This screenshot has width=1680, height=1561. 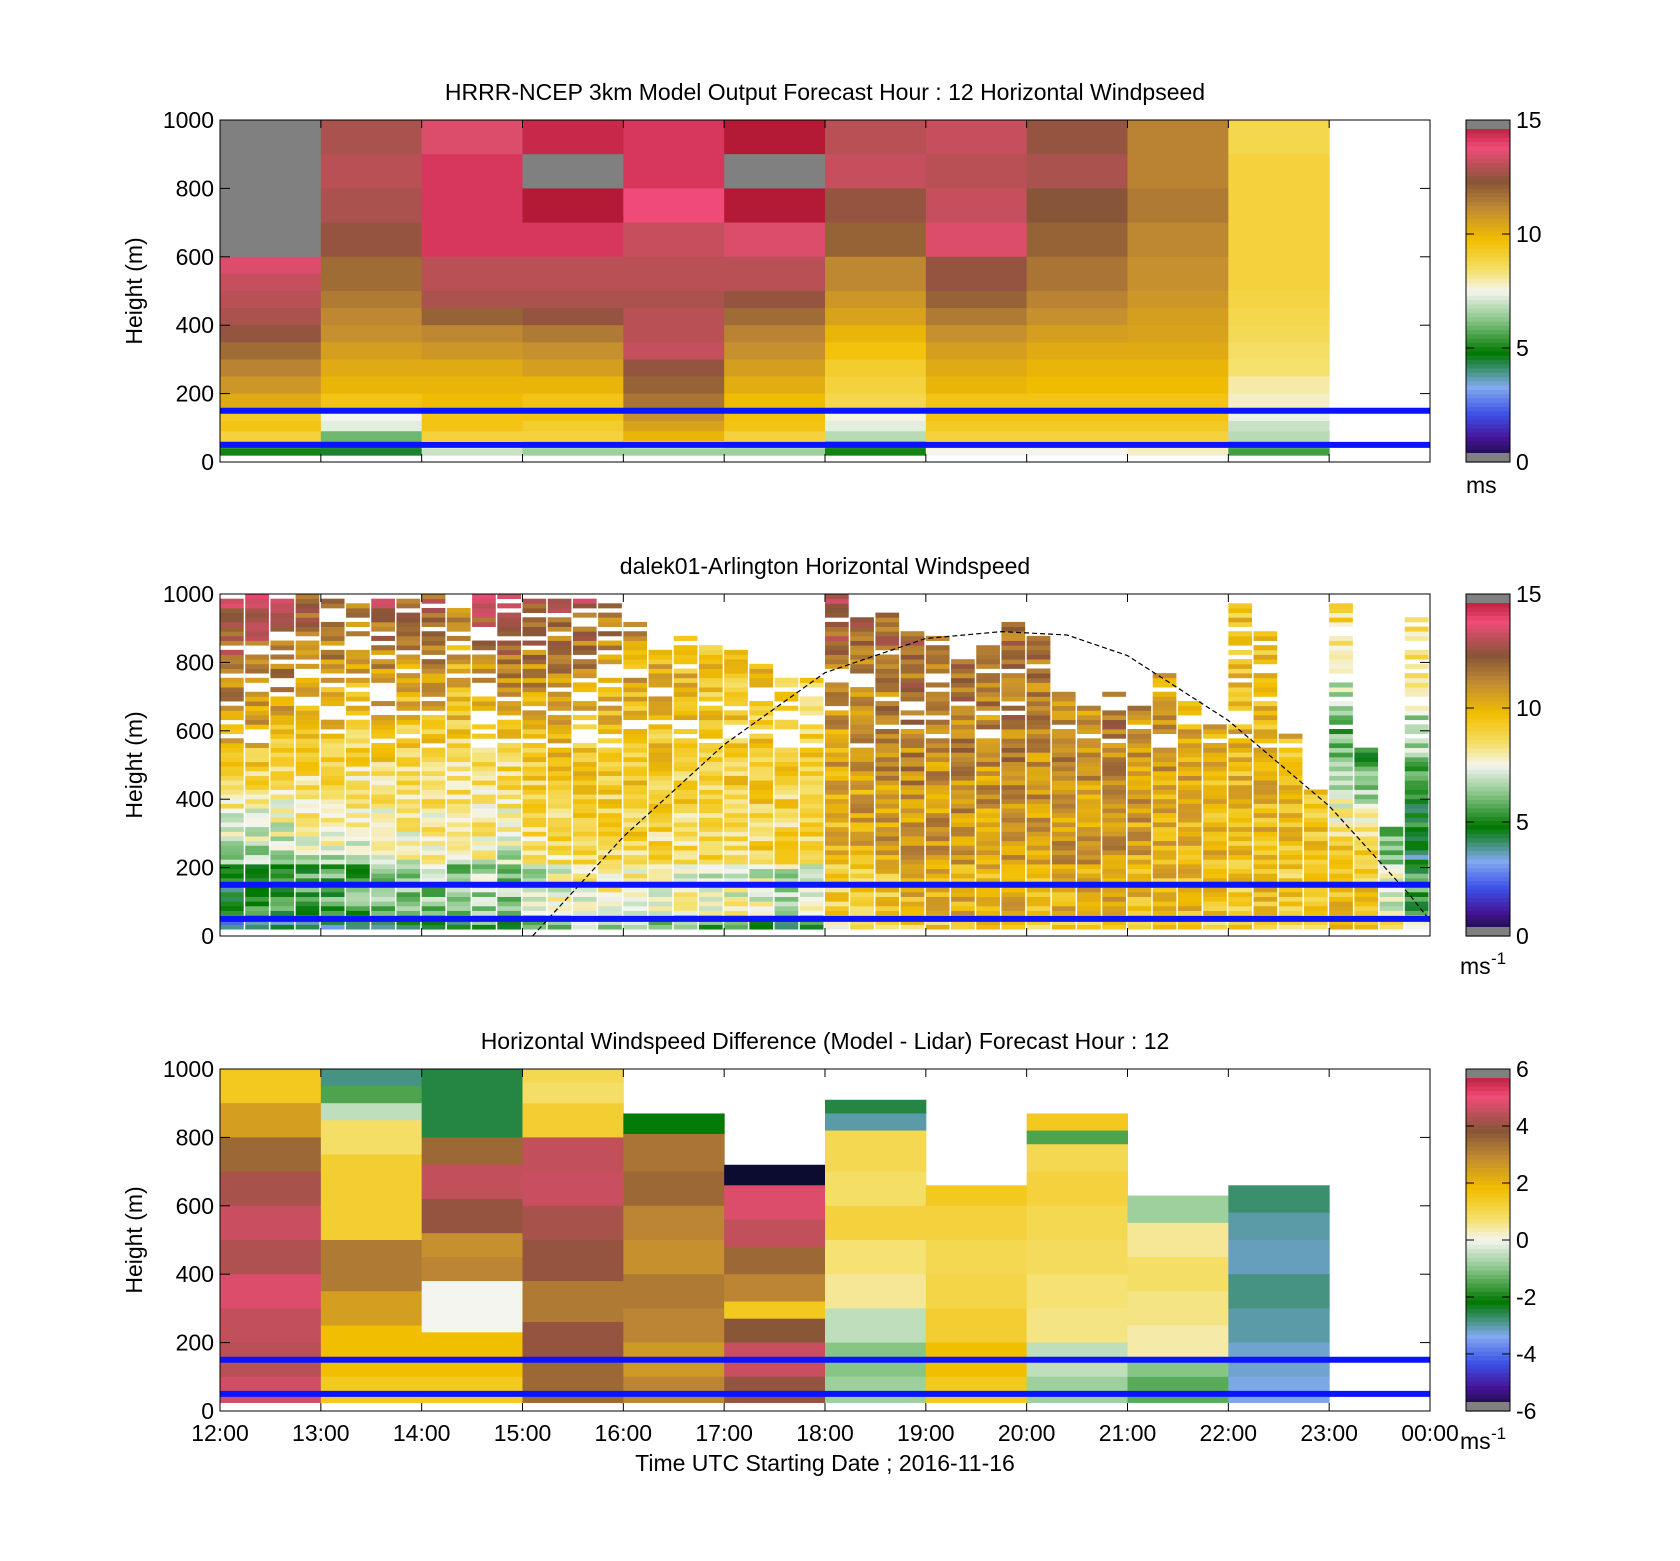 What do you see at coordinates (1488, 124) in the screenshot?
I see `colorbar-over` at bounding box center [1488, 124].